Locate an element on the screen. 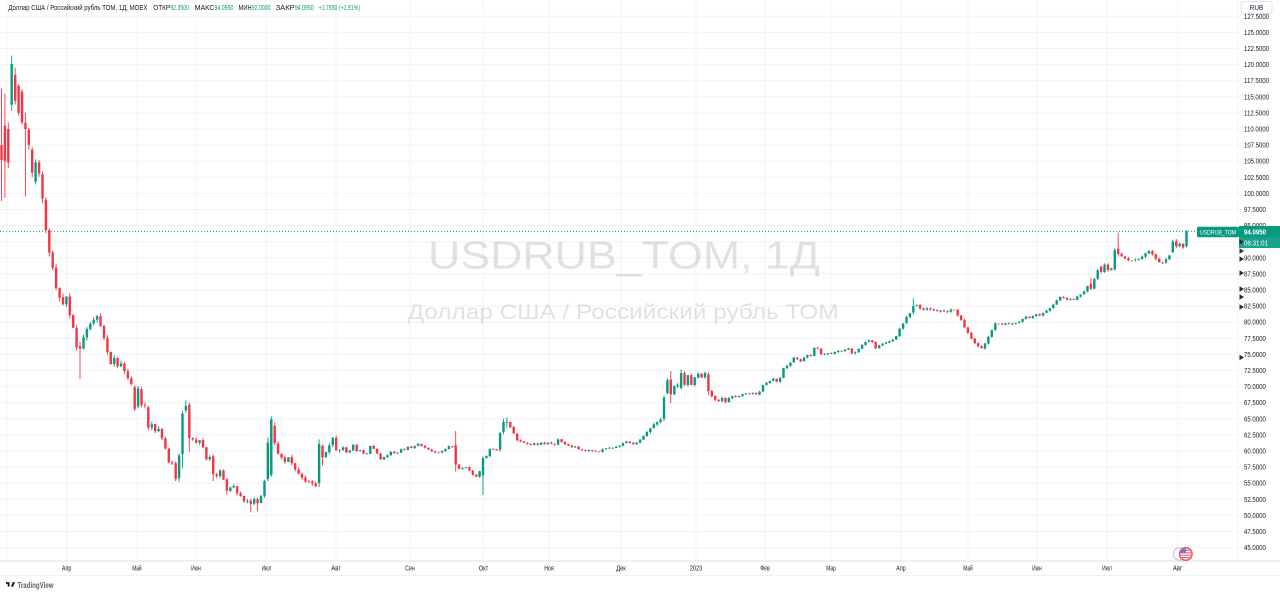 This screenshot has height=594, width=1280. svg-text: 102.5000 is located at coordinates (1256, 178).